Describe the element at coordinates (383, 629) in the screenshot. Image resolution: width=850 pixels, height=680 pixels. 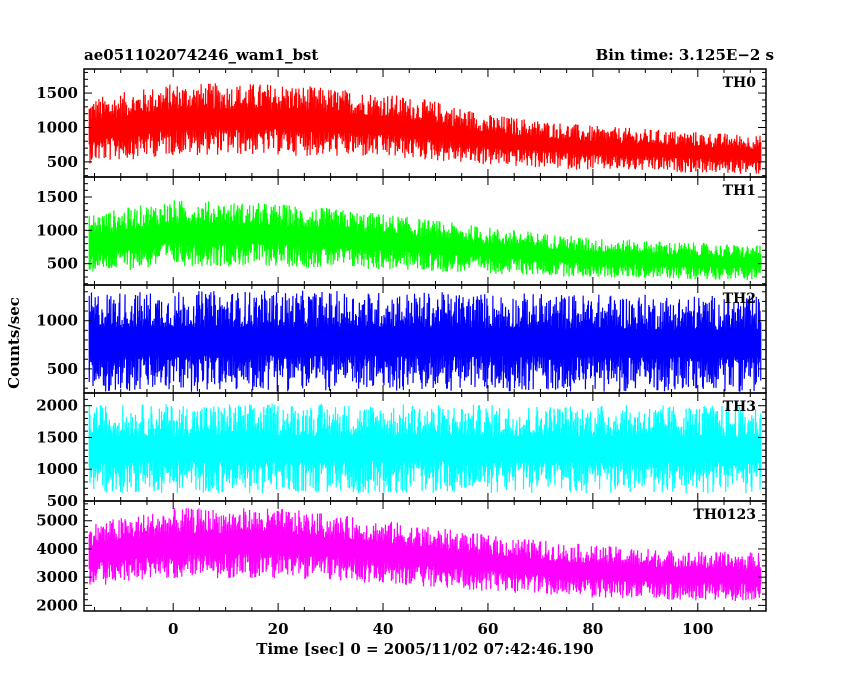
I see `x-tick-label: 40` at that location.